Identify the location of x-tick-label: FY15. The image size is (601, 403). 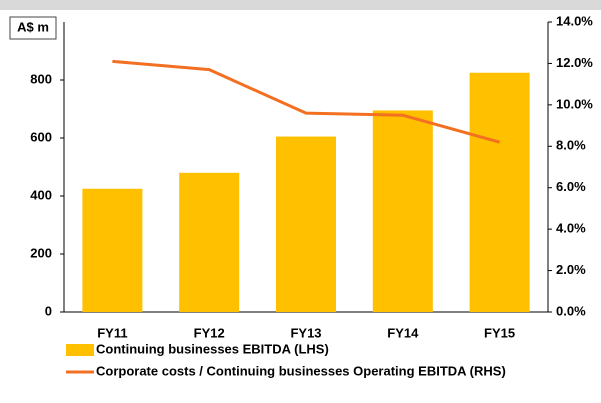
(499, 332).